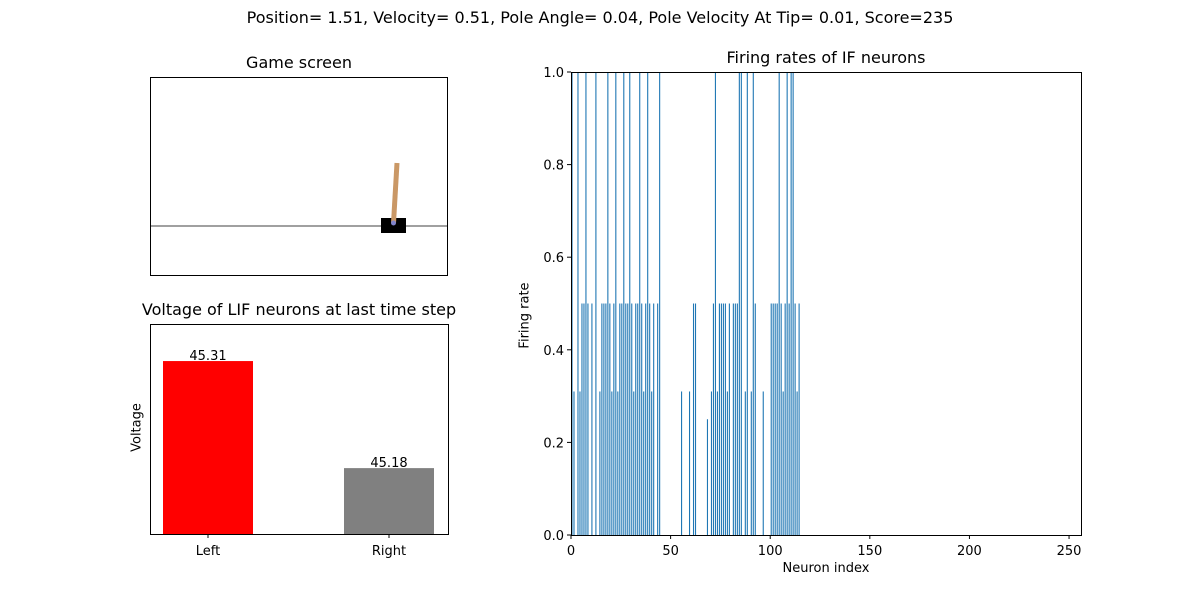 Image resolution: width=1200 pixels, height=600 pixels. I want to click on axle, so click(393, 223).